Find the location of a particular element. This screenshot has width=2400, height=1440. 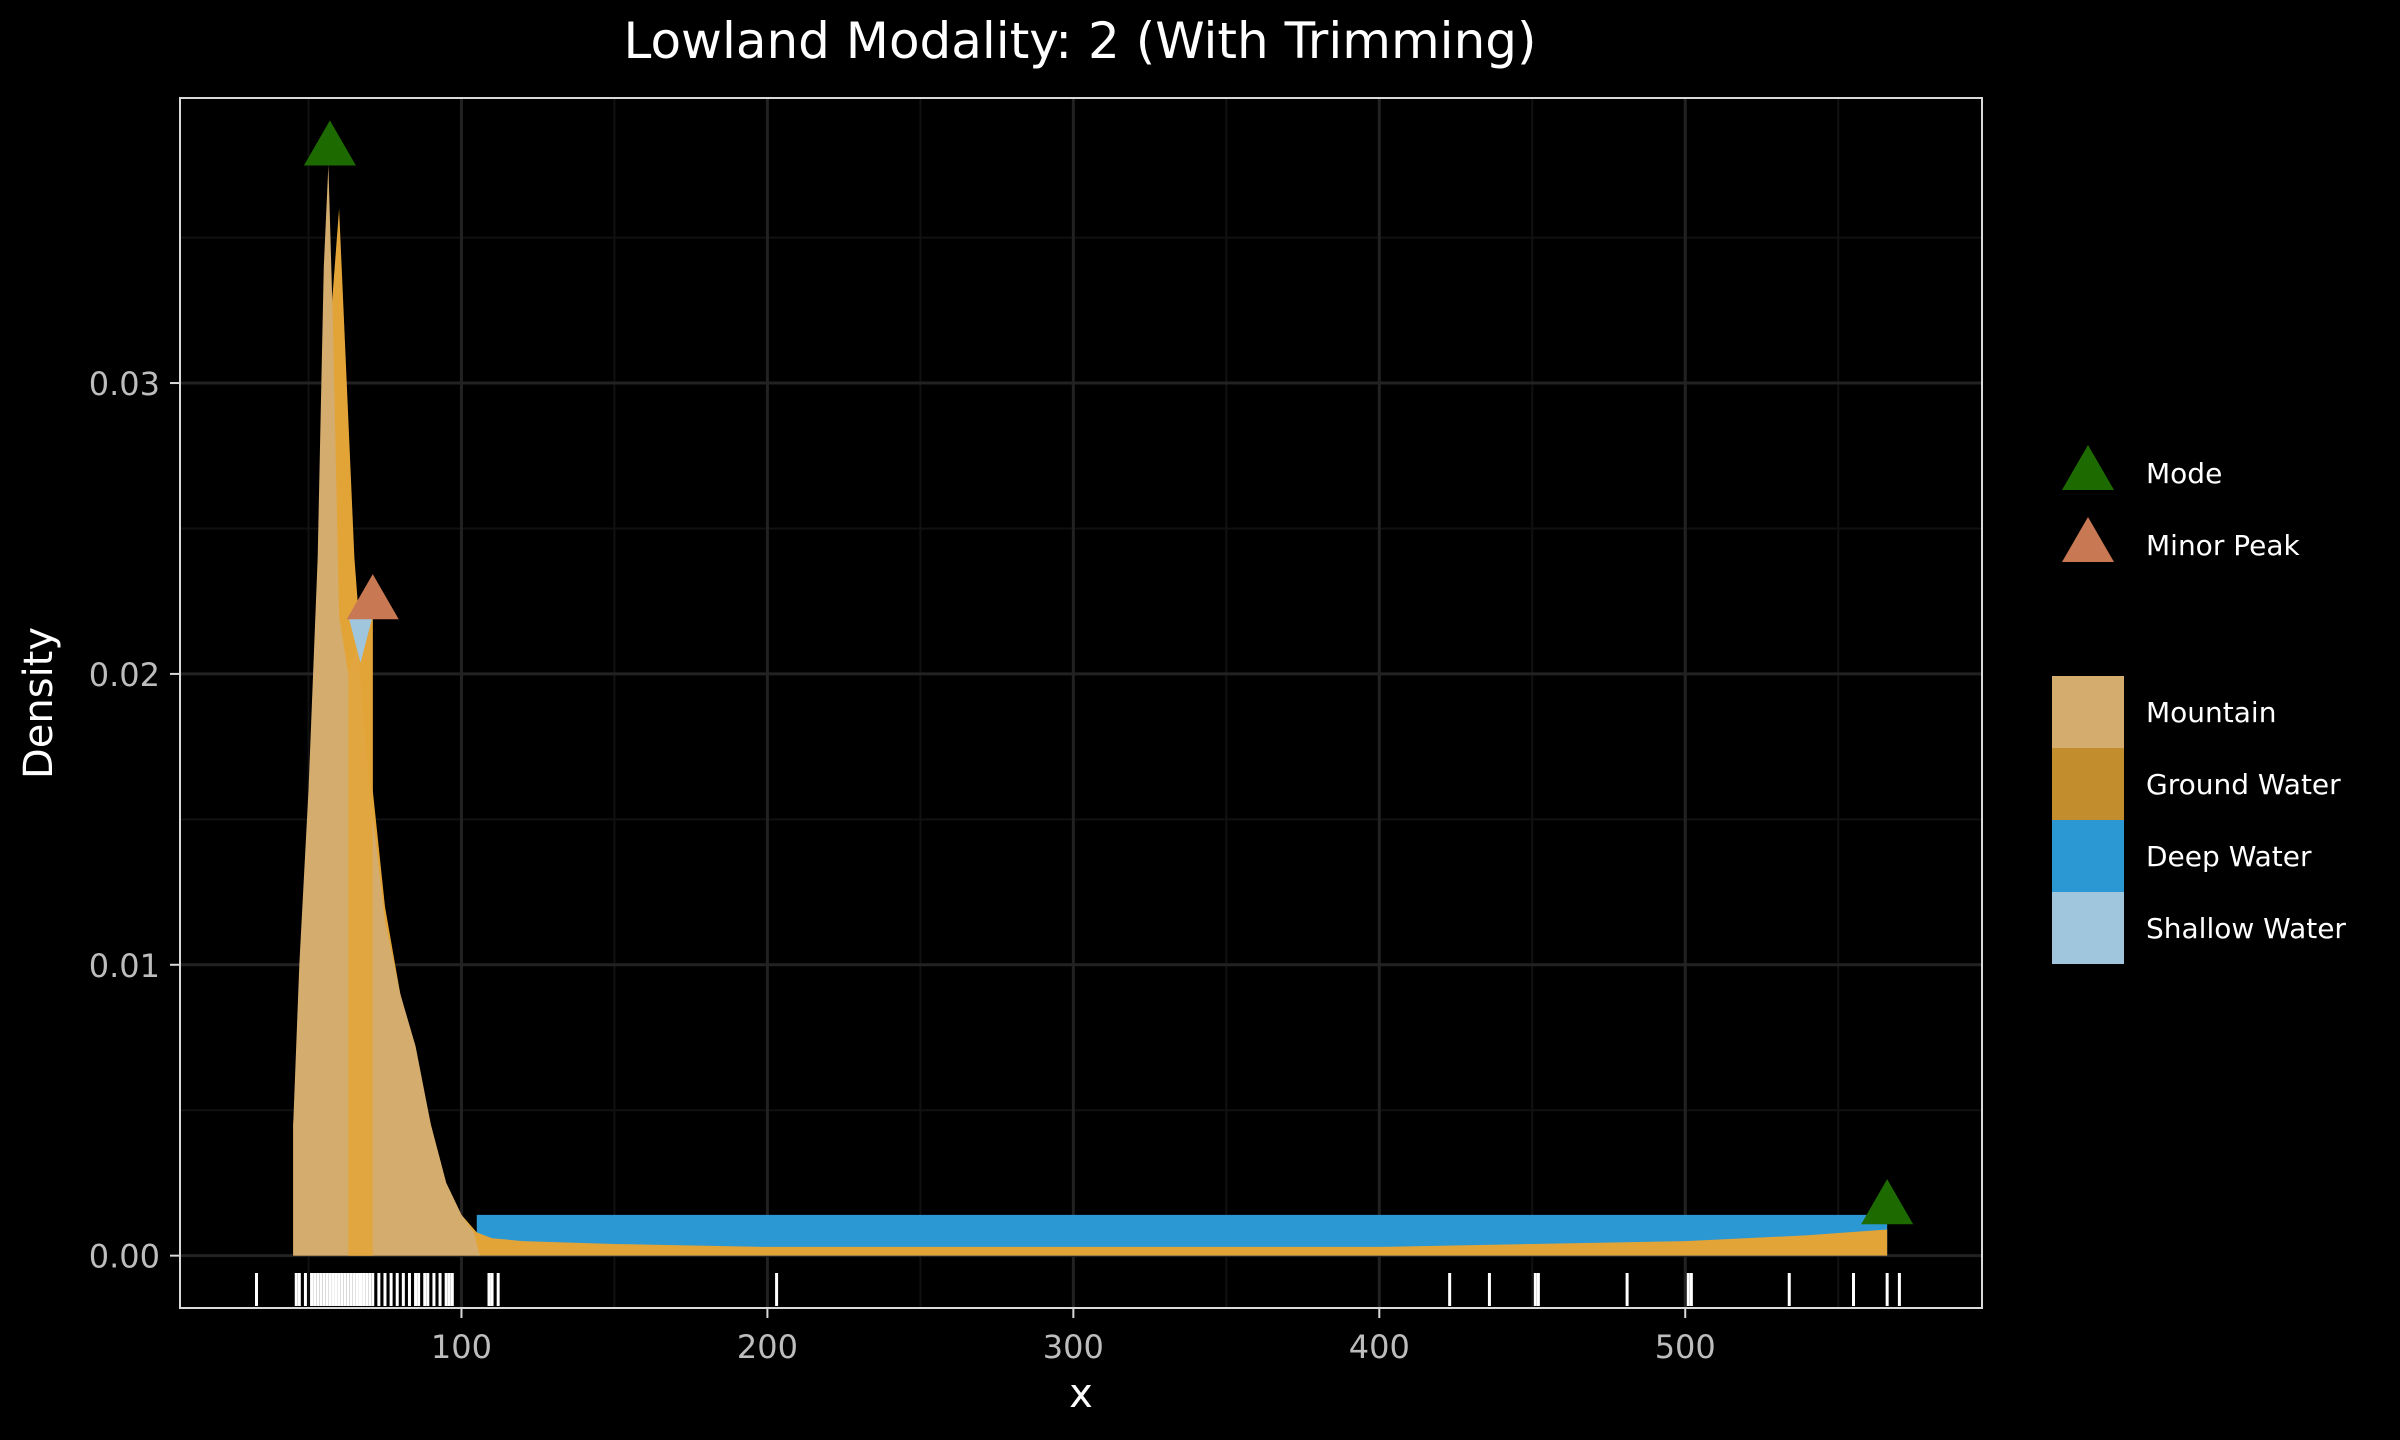

rug-marks is located at coordinates (1077, 1289).